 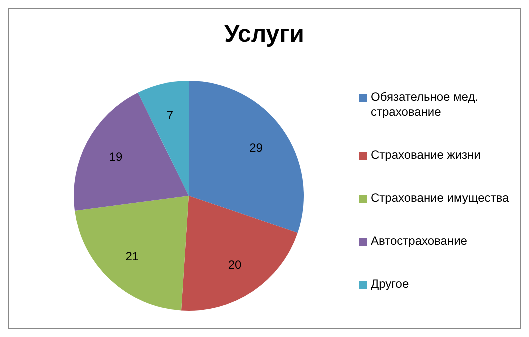 What do you see at coordinates (235, 265) in the screenshot?
I see `data-label: 20` at bounding box center [235, 265].